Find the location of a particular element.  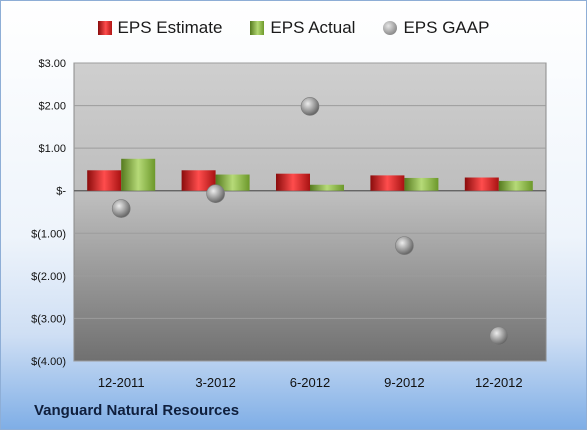

legend-item-gaap: EPS GAAP is located at coordinates (436, 28).